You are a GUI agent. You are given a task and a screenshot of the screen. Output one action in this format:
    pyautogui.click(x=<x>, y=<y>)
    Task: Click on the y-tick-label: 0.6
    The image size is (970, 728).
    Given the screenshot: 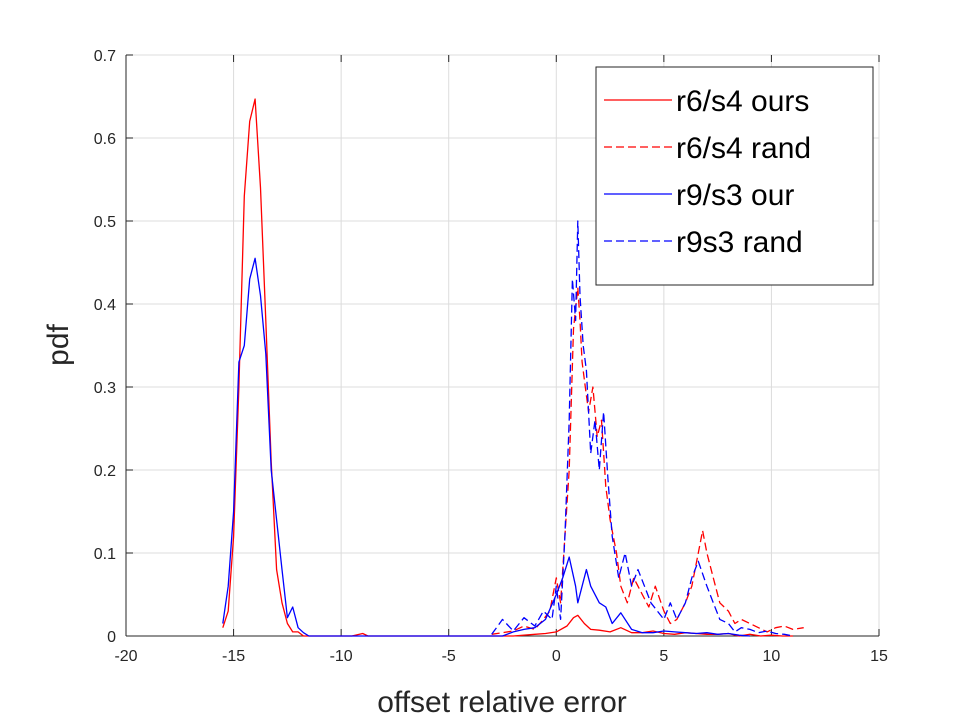 What is the action you would take?
    pyautogui.click(x=105, y=139)
    